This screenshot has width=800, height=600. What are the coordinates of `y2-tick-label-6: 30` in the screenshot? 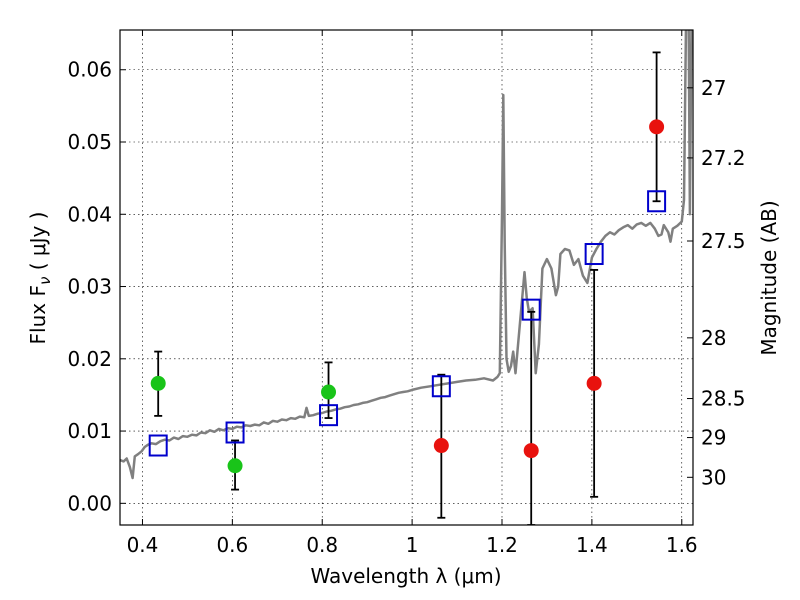 It's located at (713, 477).